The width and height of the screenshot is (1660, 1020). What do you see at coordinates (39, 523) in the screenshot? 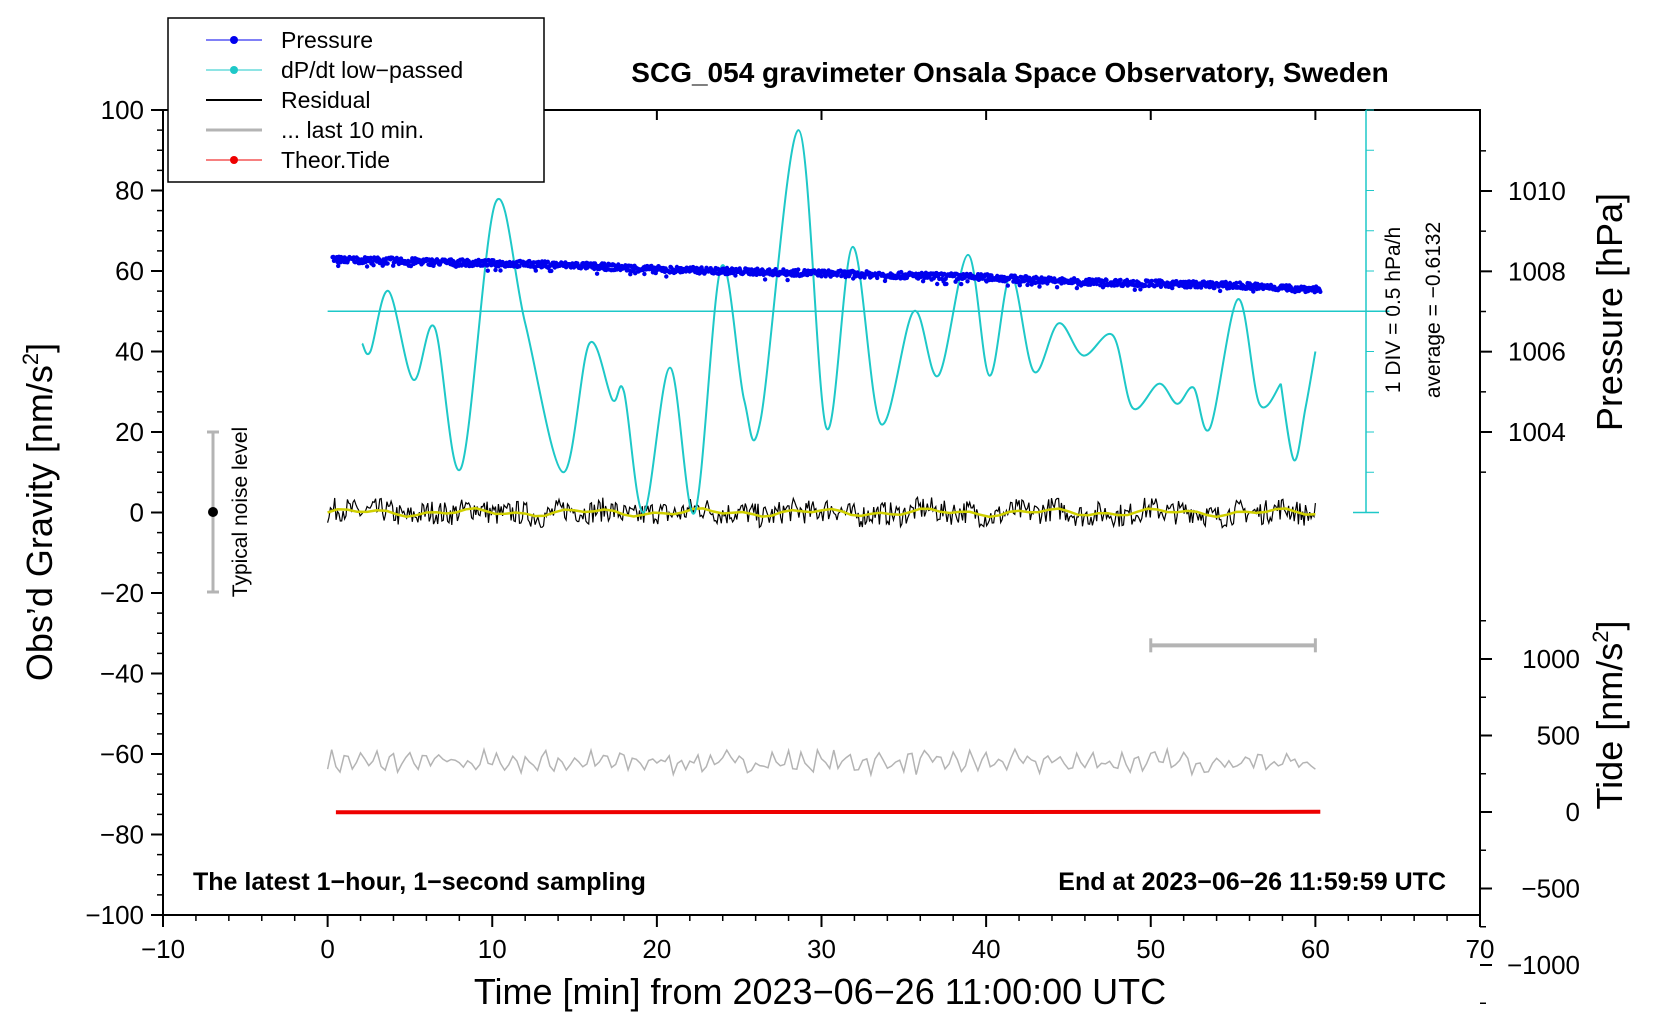
I see `y-axis-title-main: Obs’d Gravity [nm/s` at bounding box center [39, 523].